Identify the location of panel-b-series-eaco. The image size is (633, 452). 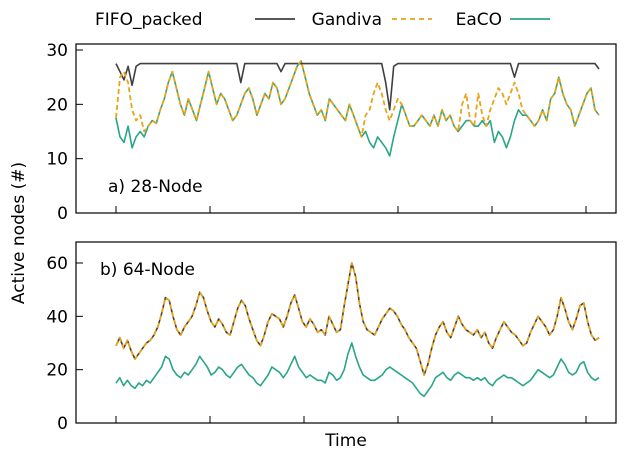
(357, 370).